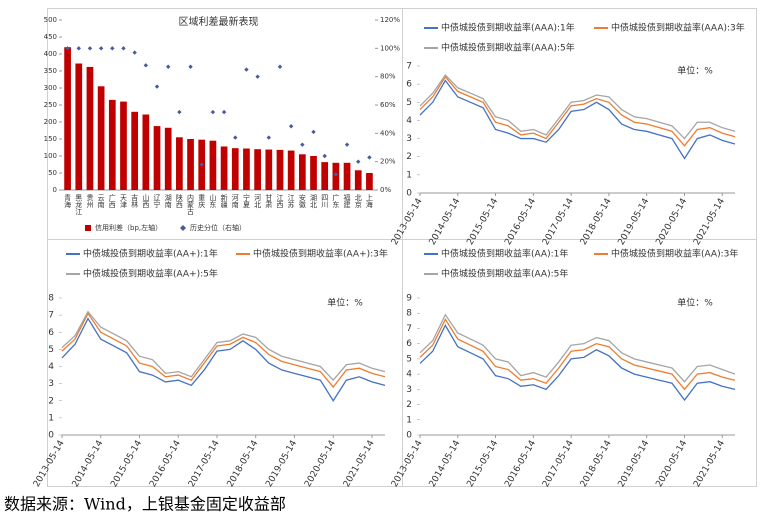 The image size is (760, 519). I want to click on x-tick-label: 黑龙江, so click(79, 205).